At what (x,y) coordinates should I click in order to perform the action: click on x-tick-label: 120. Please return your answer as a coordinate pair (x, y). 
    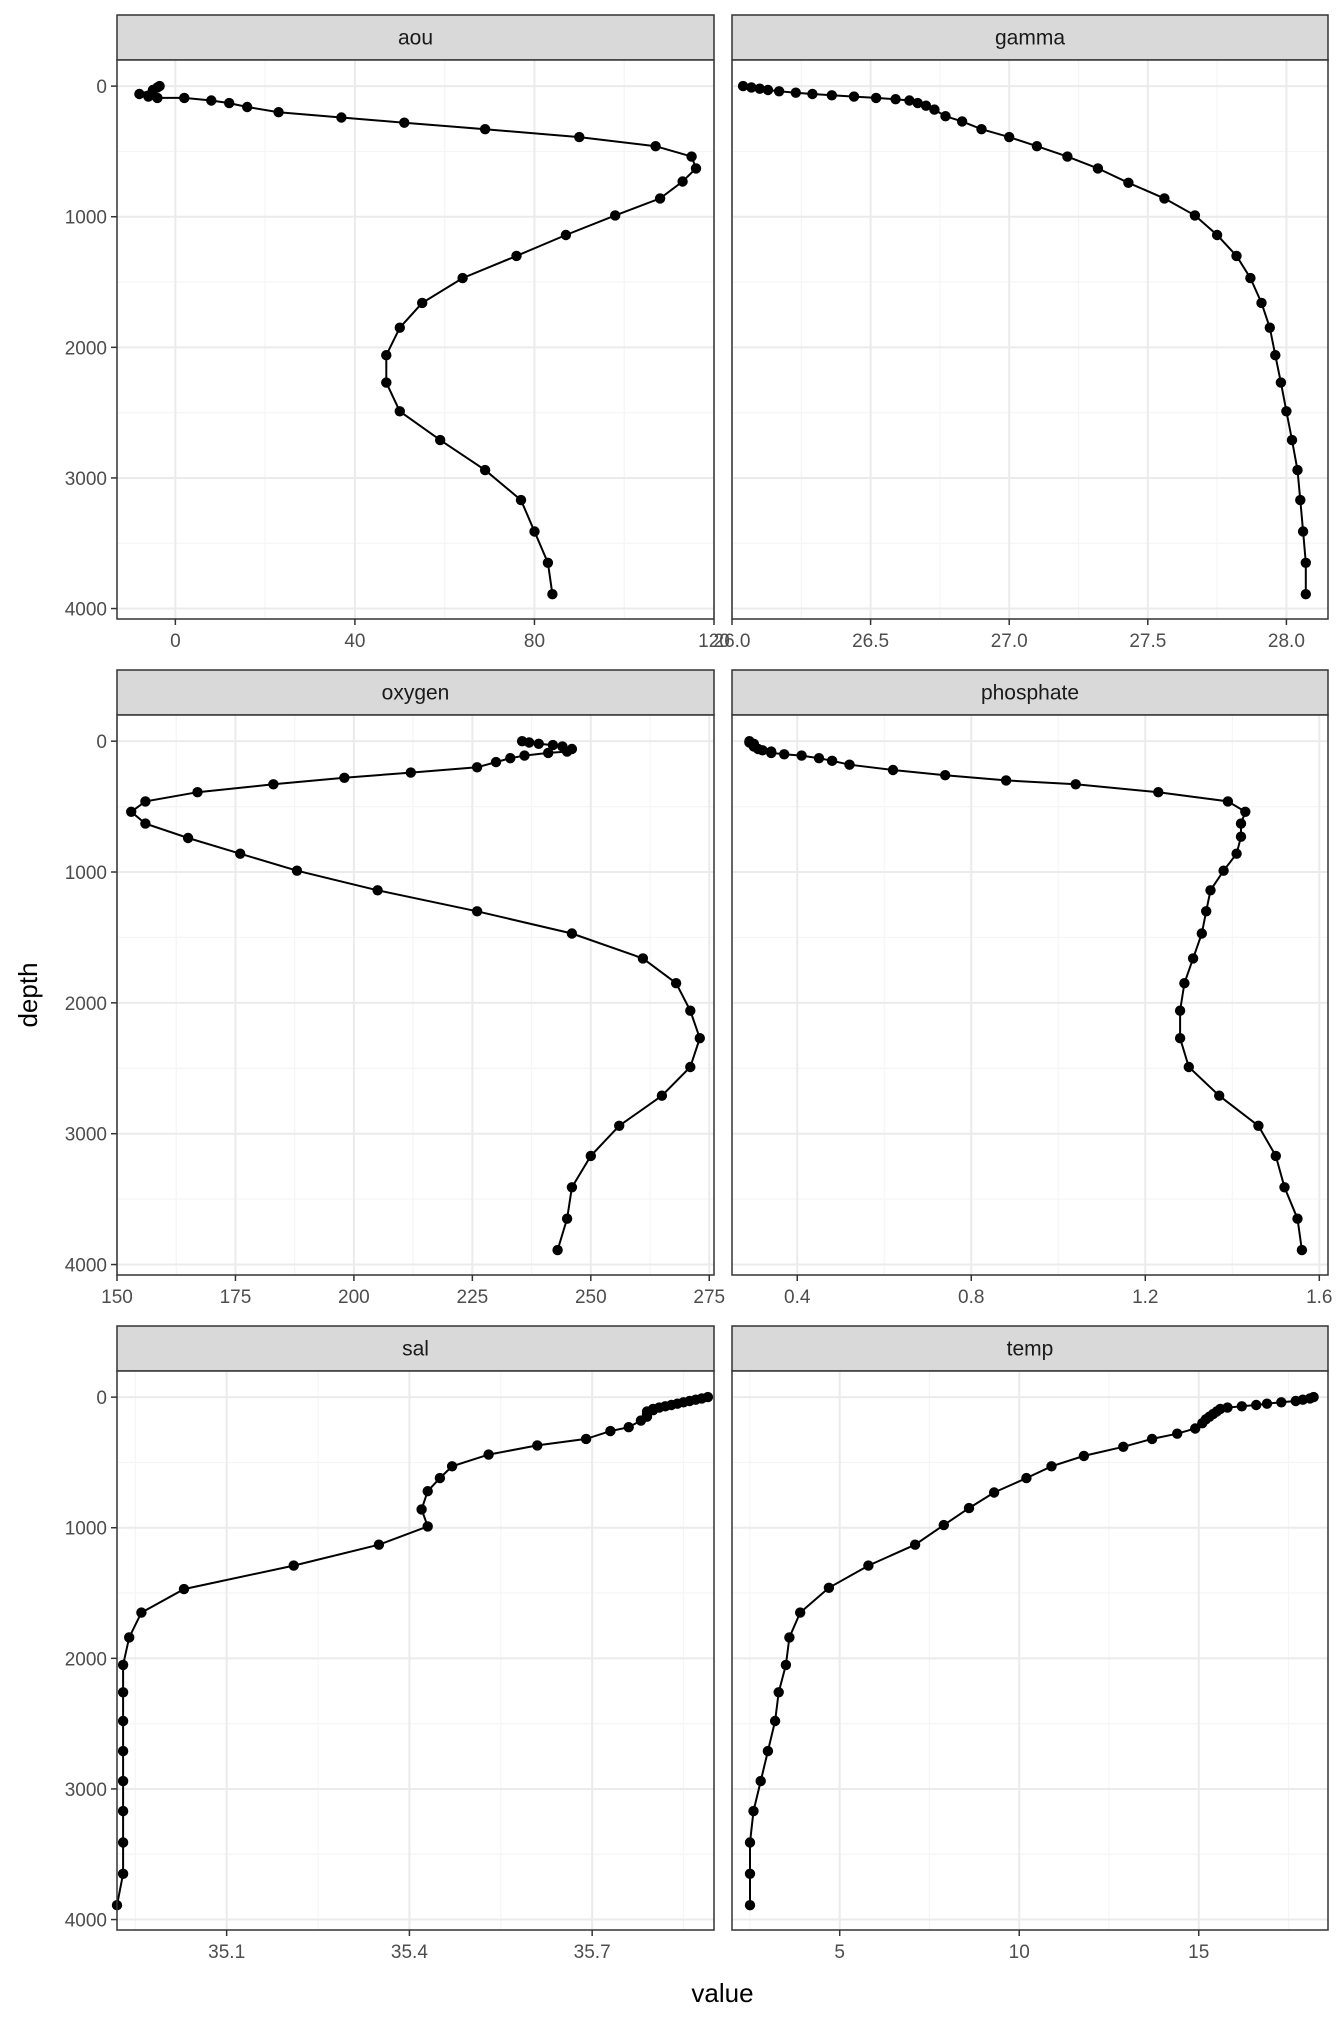
    Looking at the image, I should click on (714, 641).